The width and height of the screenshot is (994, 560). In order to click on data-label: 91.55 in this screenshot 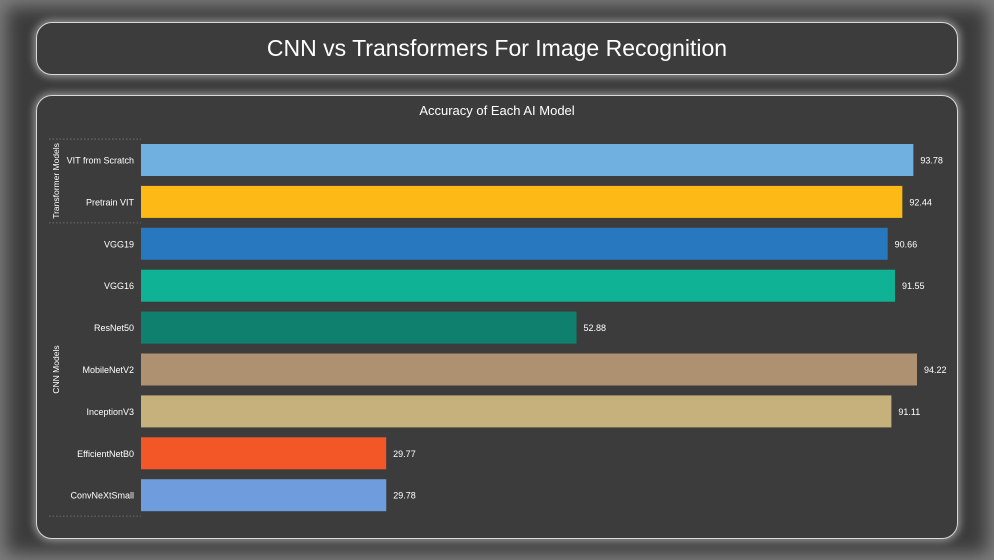, I will do `click(913, 286)`.